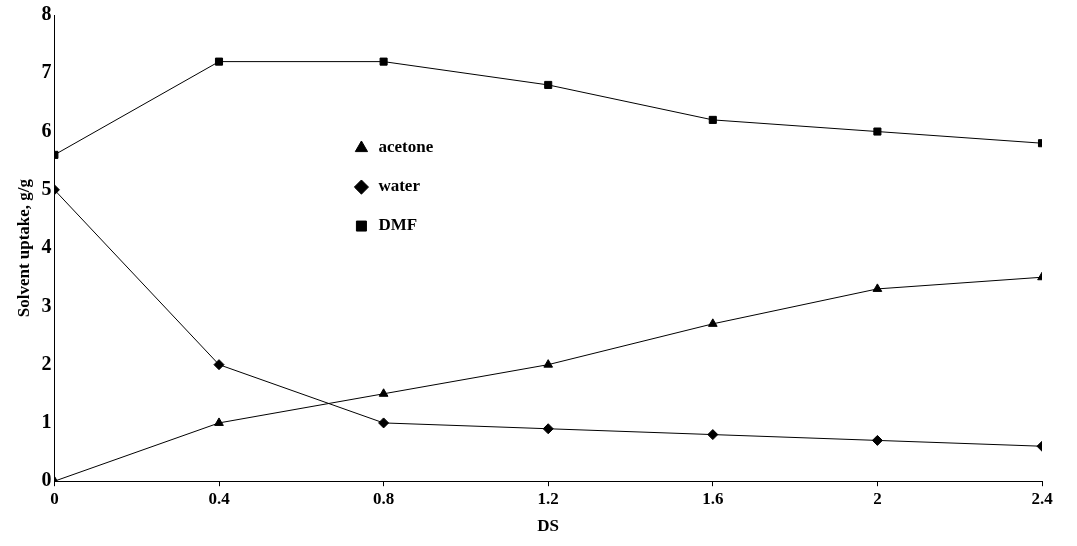  What do you see at coordinates (46, 479) in the screenshot?
I see `y-tick-label: 0` at bounding box center [46, 479].